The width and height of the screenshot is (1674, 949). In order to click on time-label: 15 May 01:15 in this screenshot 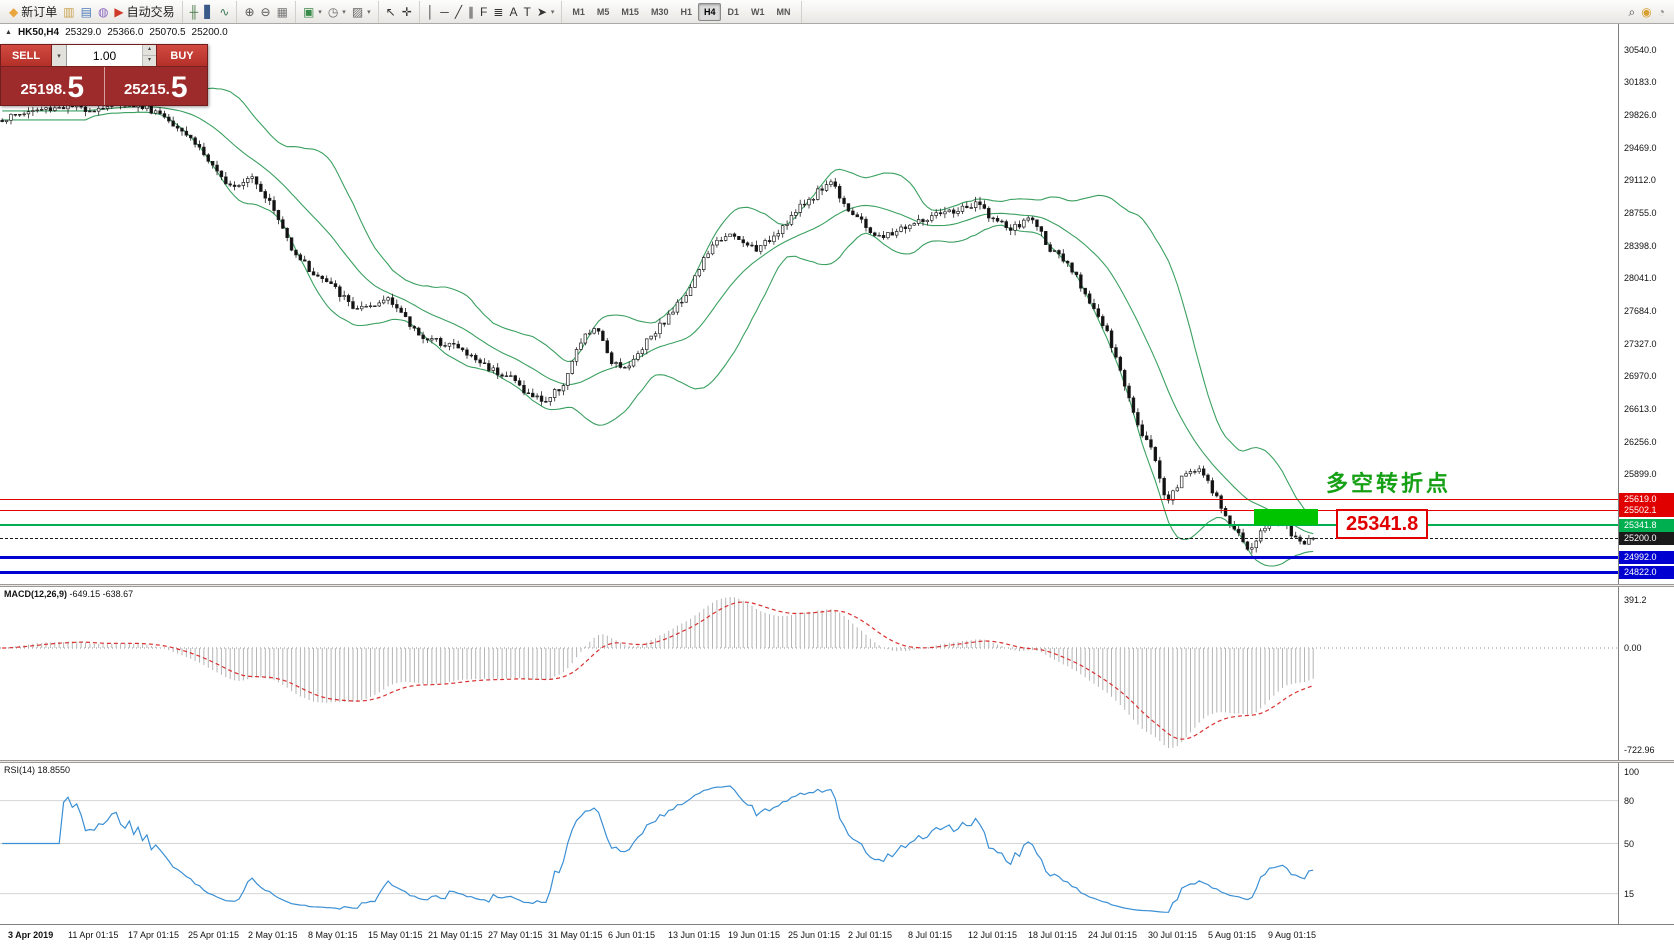, I will do `click(395, 935)`.